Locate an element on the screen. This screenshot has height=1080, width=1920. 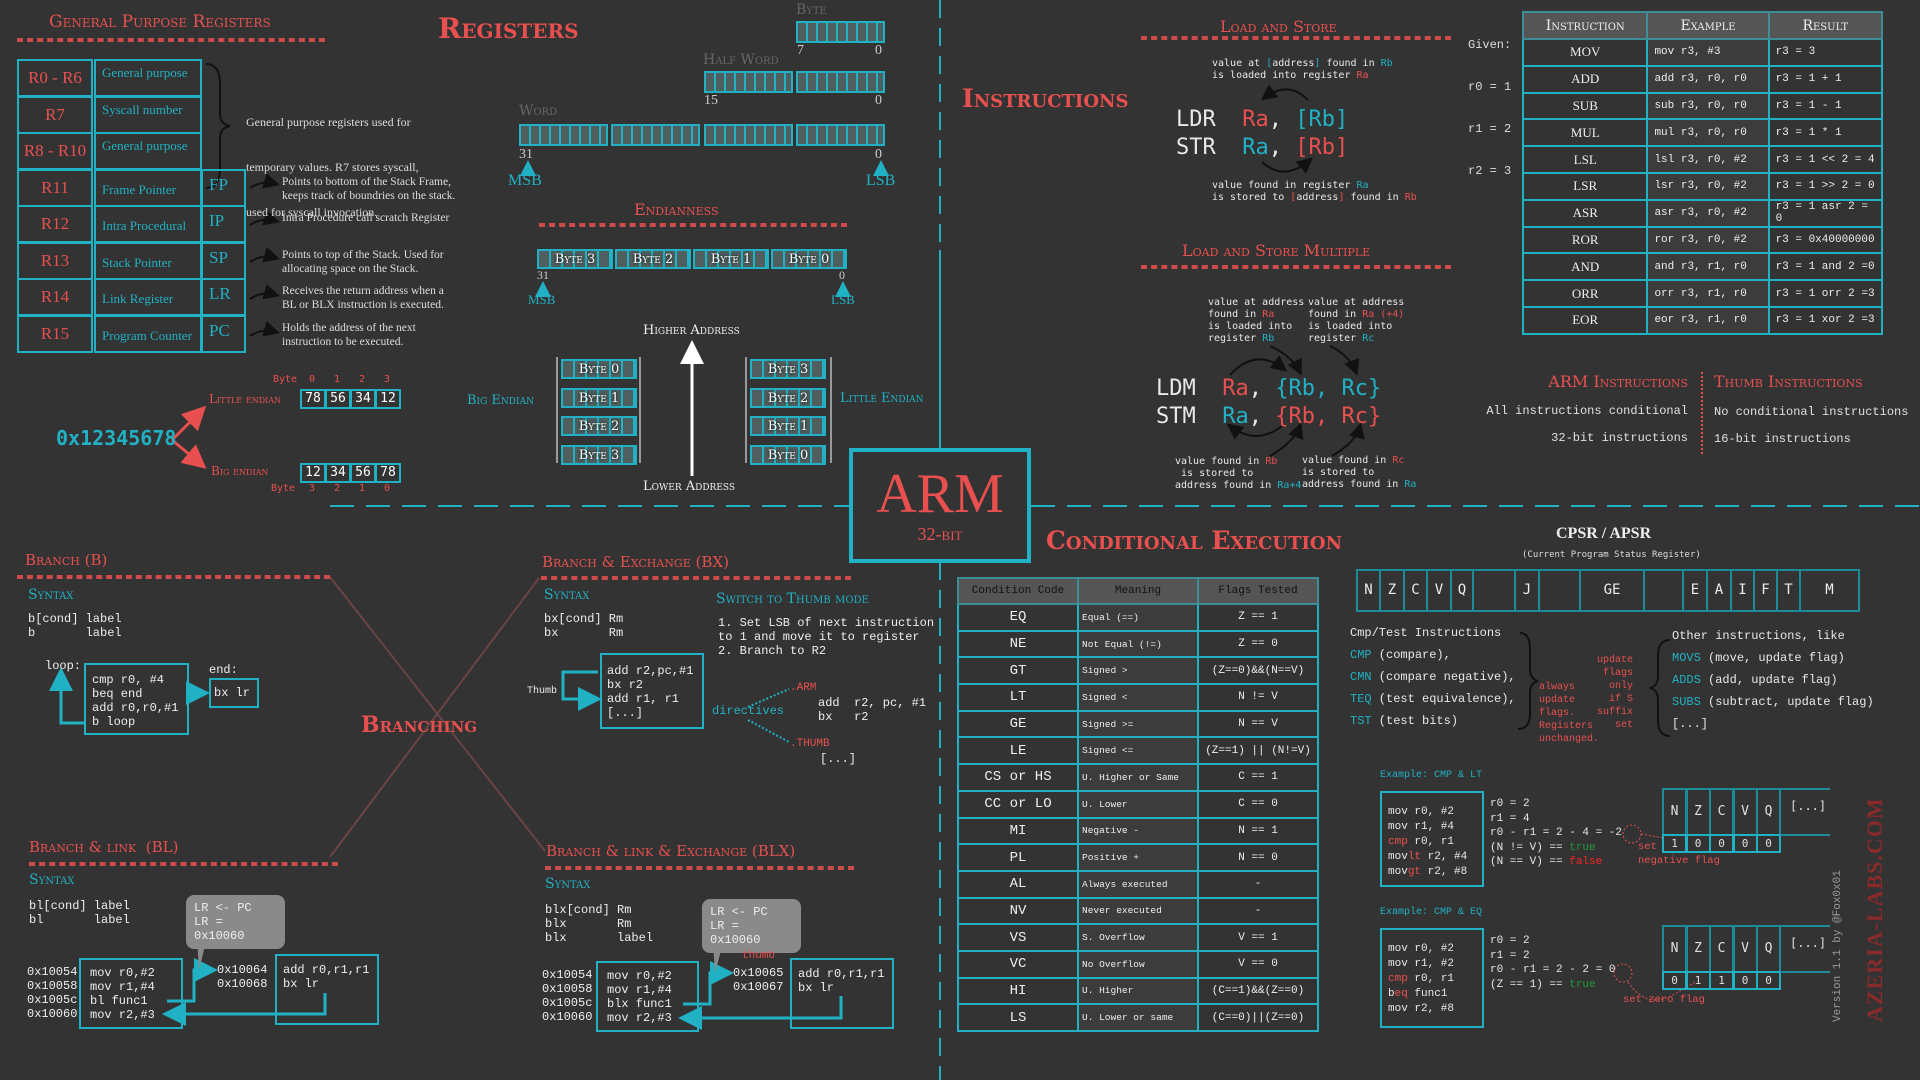
text-line: is stored to [address] found in Rb is located at coordinates (1314, 198).